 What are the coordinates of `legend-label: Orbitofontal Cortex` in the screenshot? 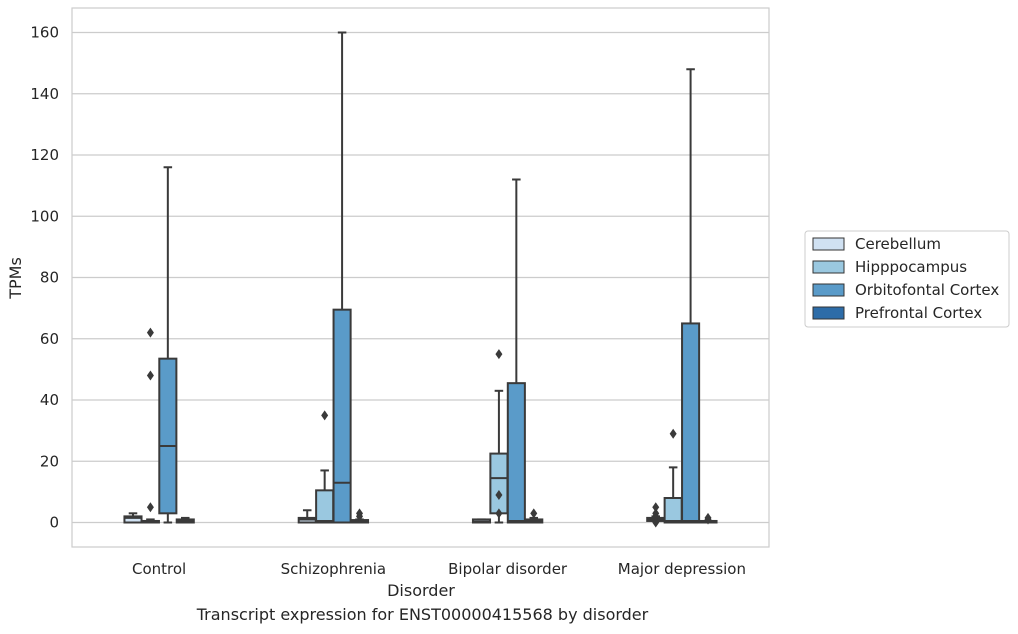 It's located at (927, 290).